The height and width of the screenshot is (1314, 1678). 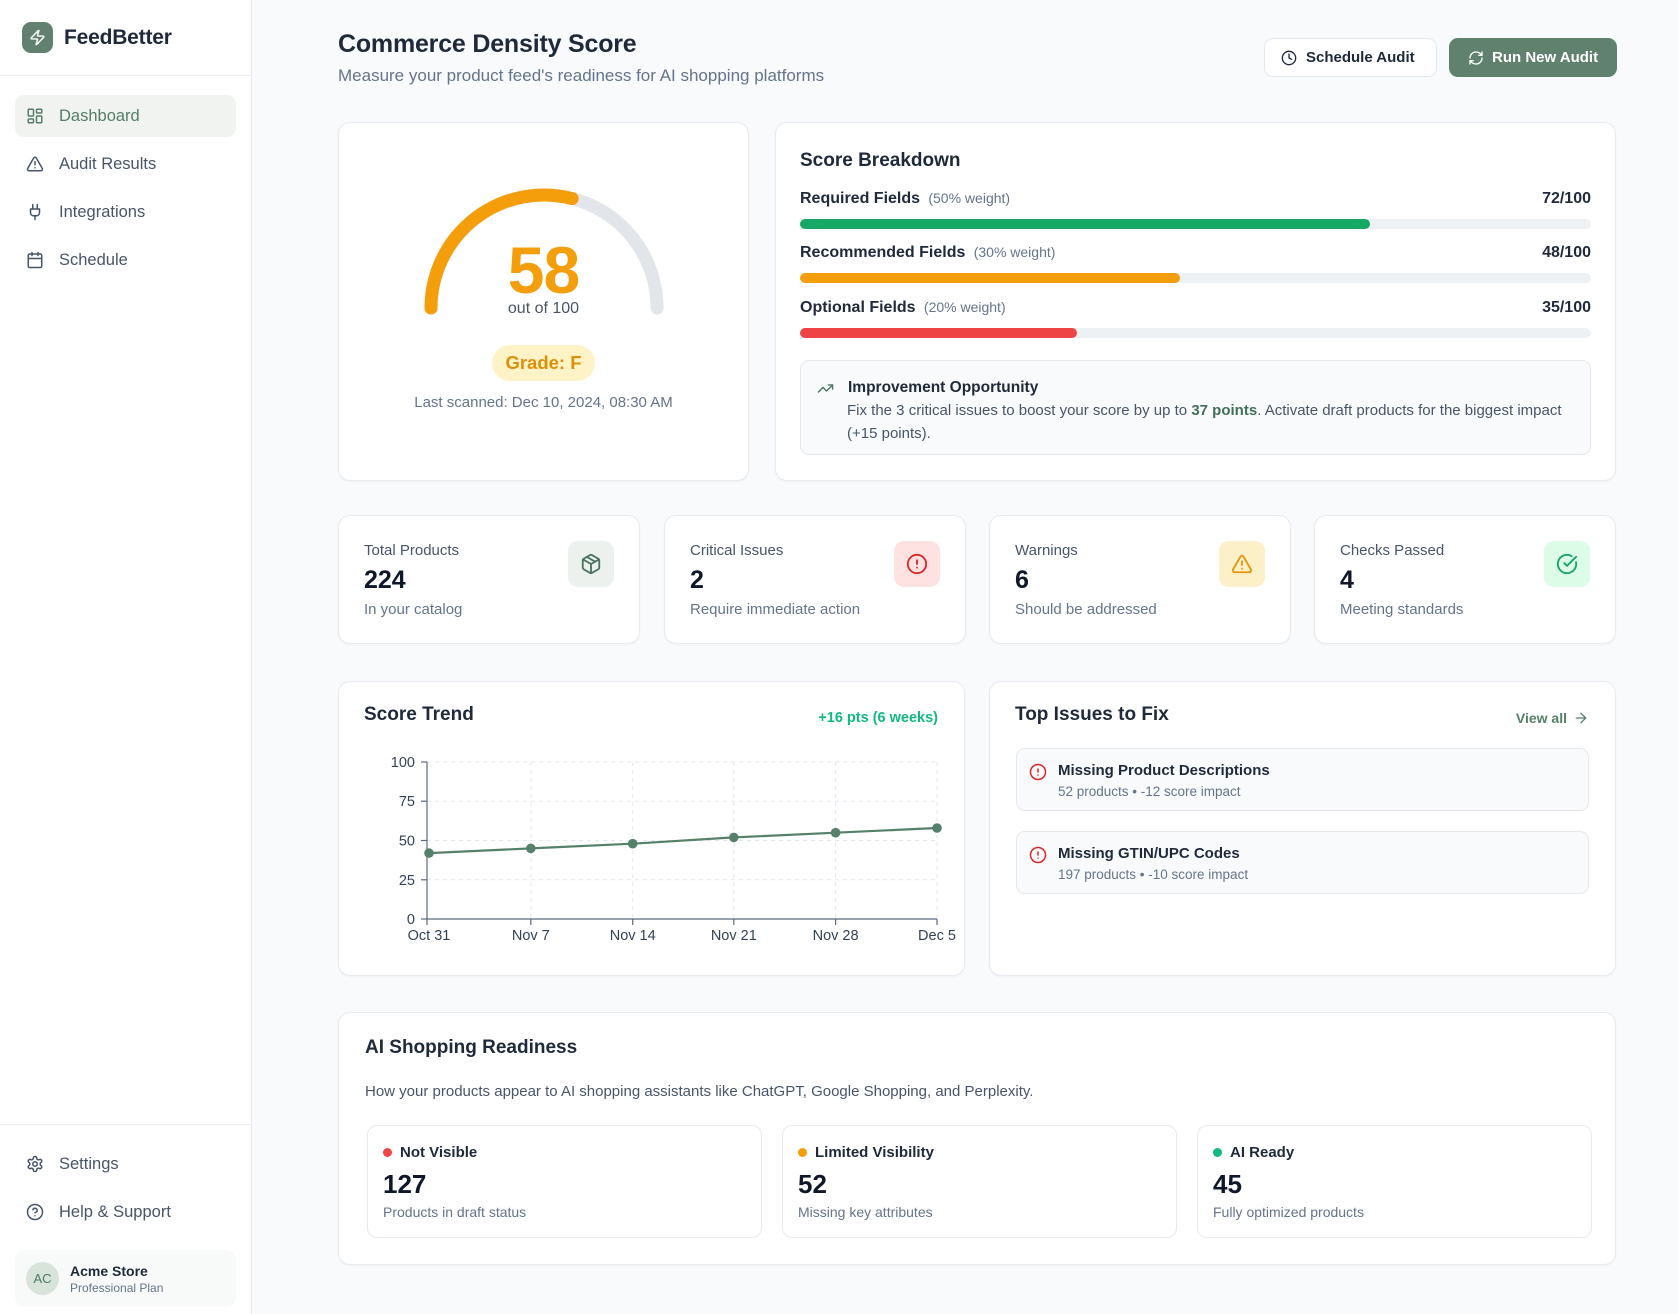 What do you see at coordinates (403, 763) in the screenshot?
I see `svg-text: 100` at bounding box center [403, 763].